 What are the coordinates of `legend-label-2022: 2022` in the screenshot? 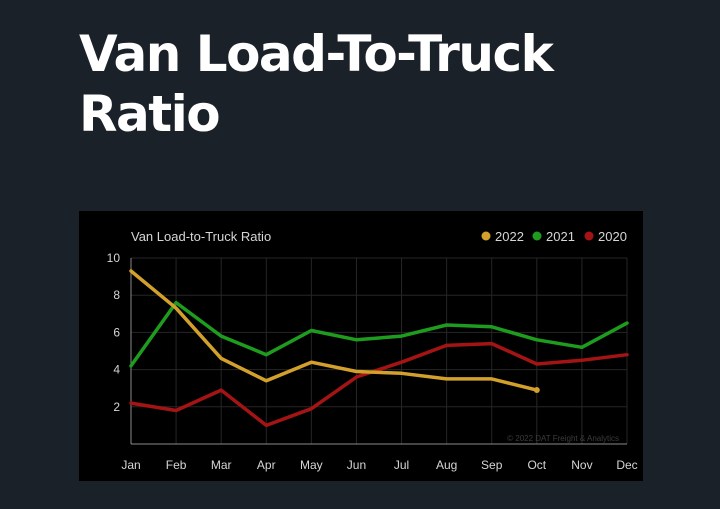 It's located at (509, 236).